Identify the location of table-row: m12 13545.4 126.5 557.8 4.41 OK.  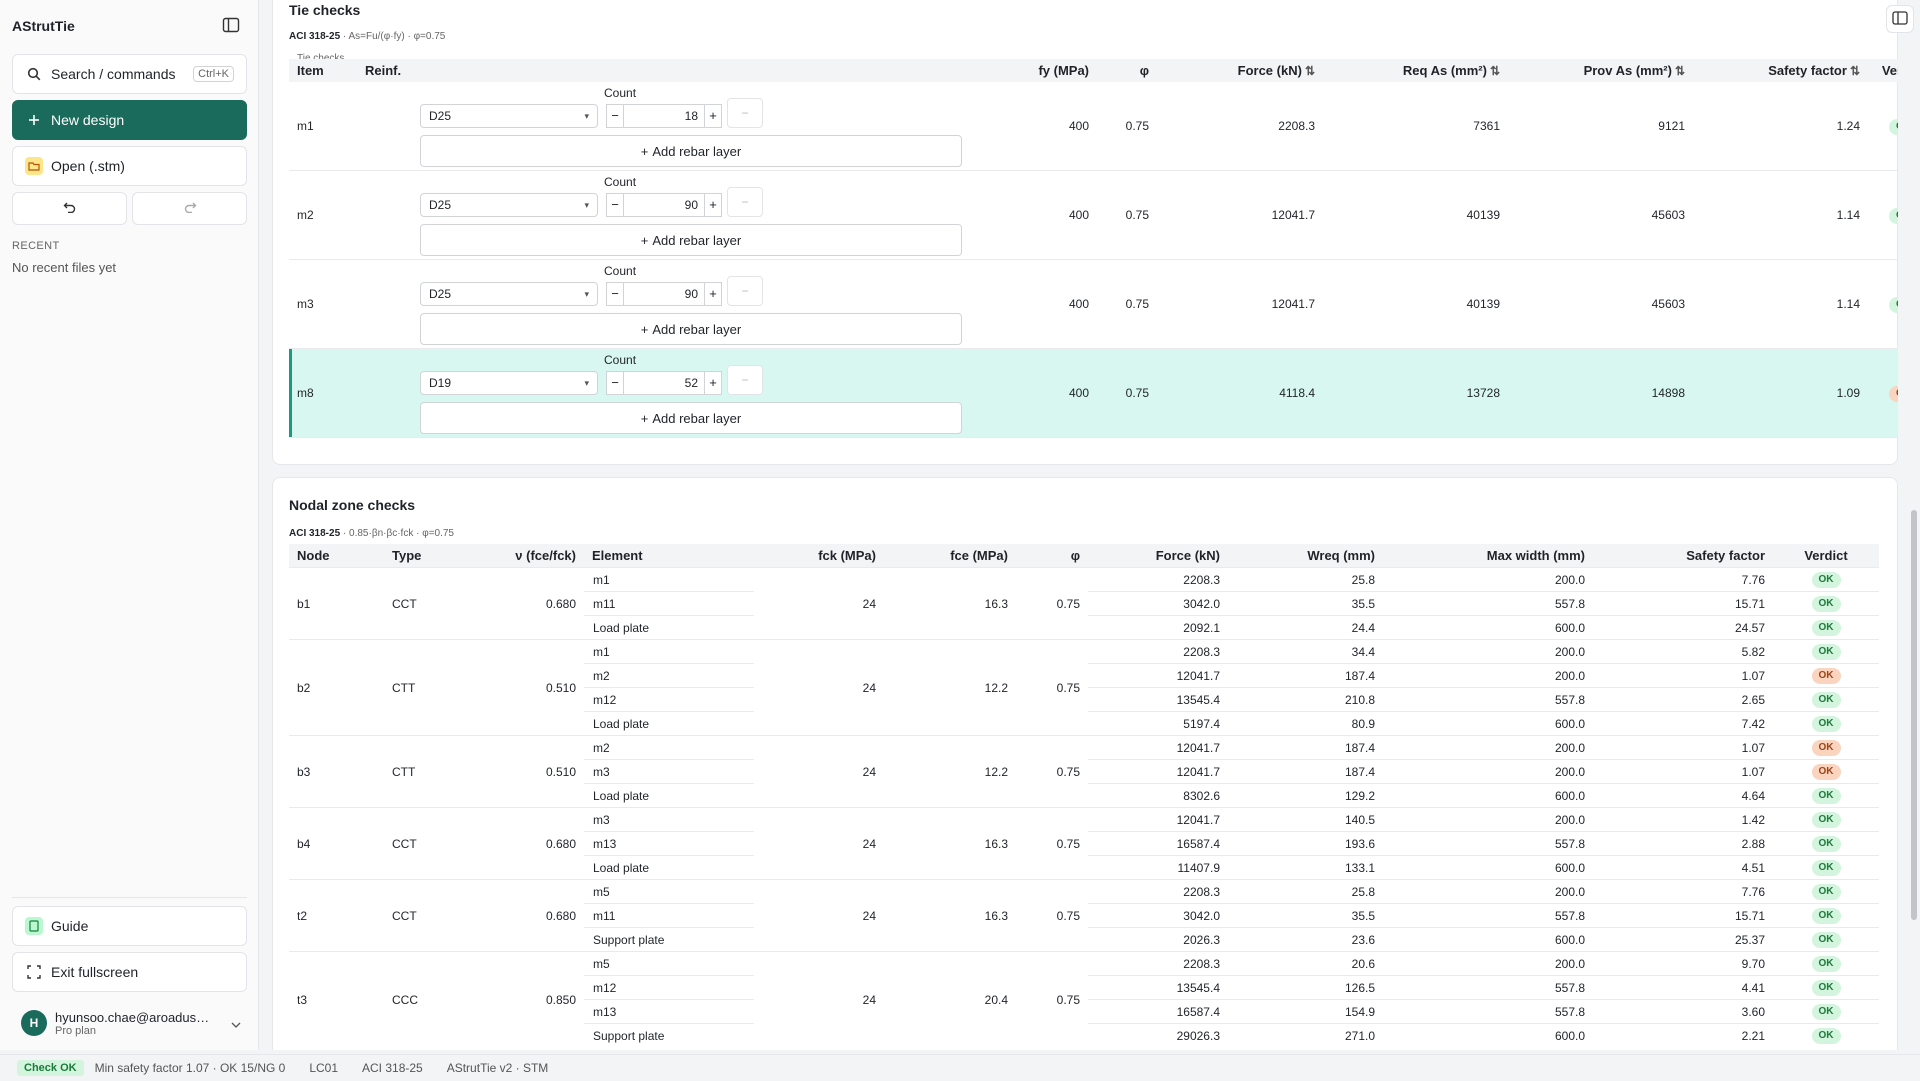
(1084, 987).